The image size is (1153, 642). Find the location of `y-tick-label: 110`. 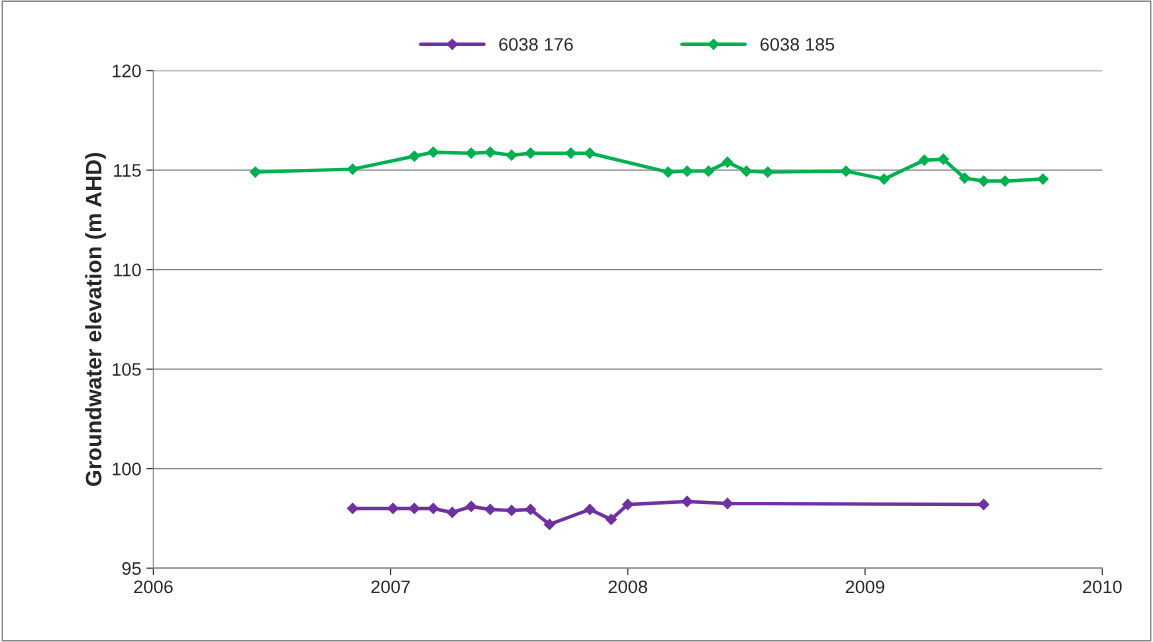

y-tick-label: 110 is located at coordinates (127, 270).